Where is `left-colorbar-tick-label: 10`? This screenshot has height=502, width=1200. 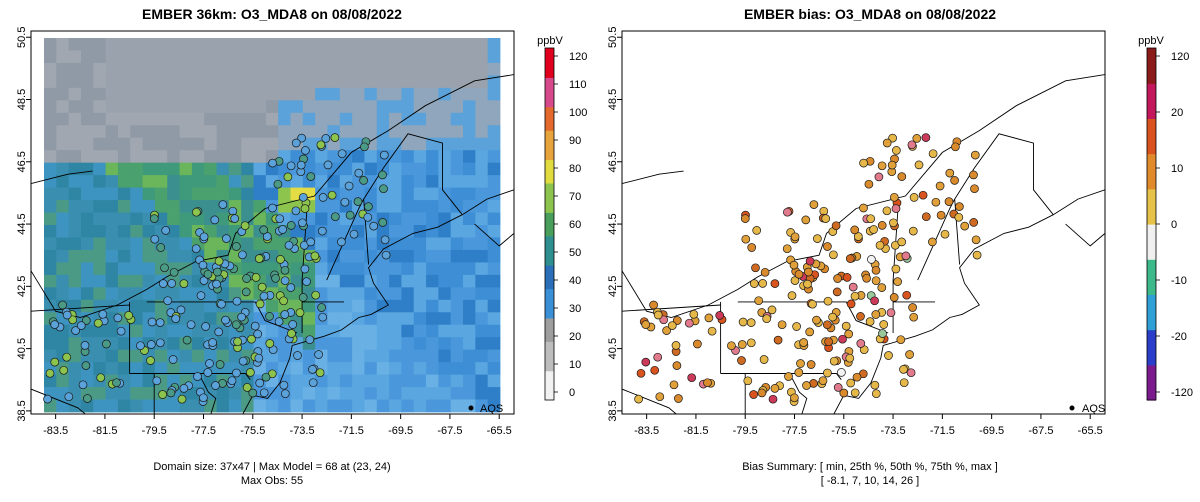
left-colorbar-tick-label: 10 is located at coordinates (575, 365).